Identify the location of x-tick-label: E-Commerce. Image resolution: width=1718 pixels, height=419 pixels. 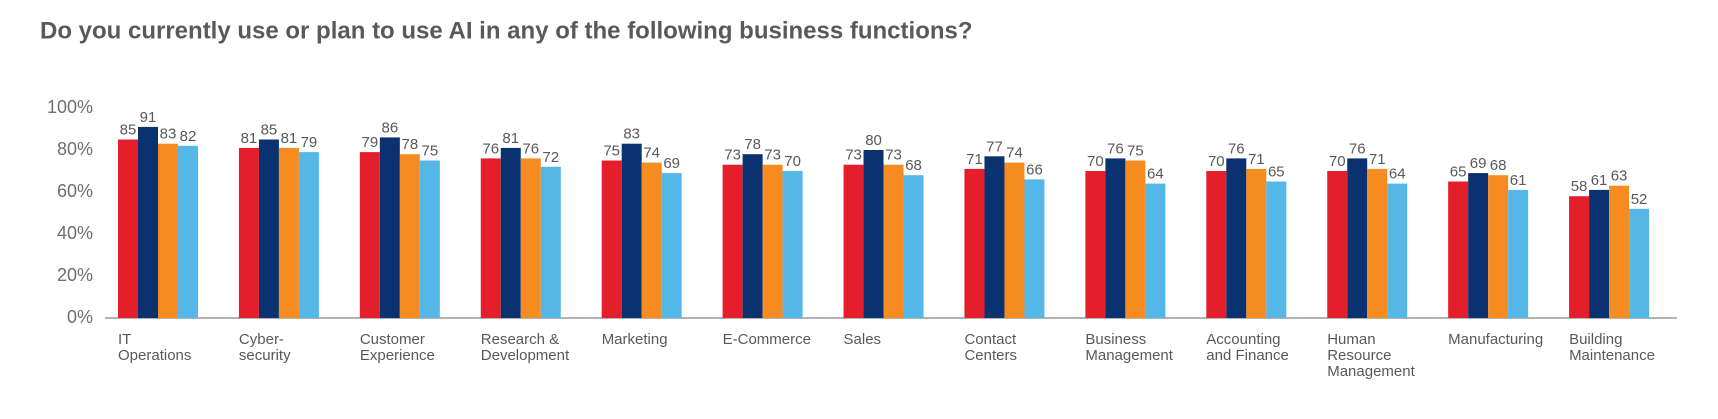
(767, 339).